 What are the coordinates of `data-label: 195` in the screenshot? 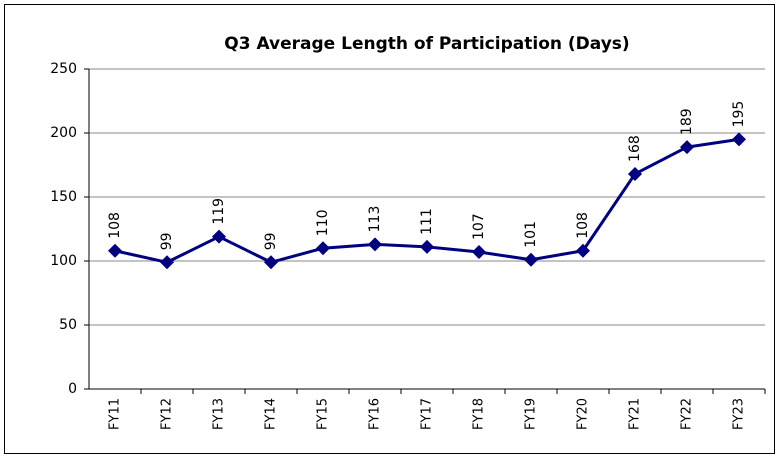 It's located at (739, 114).